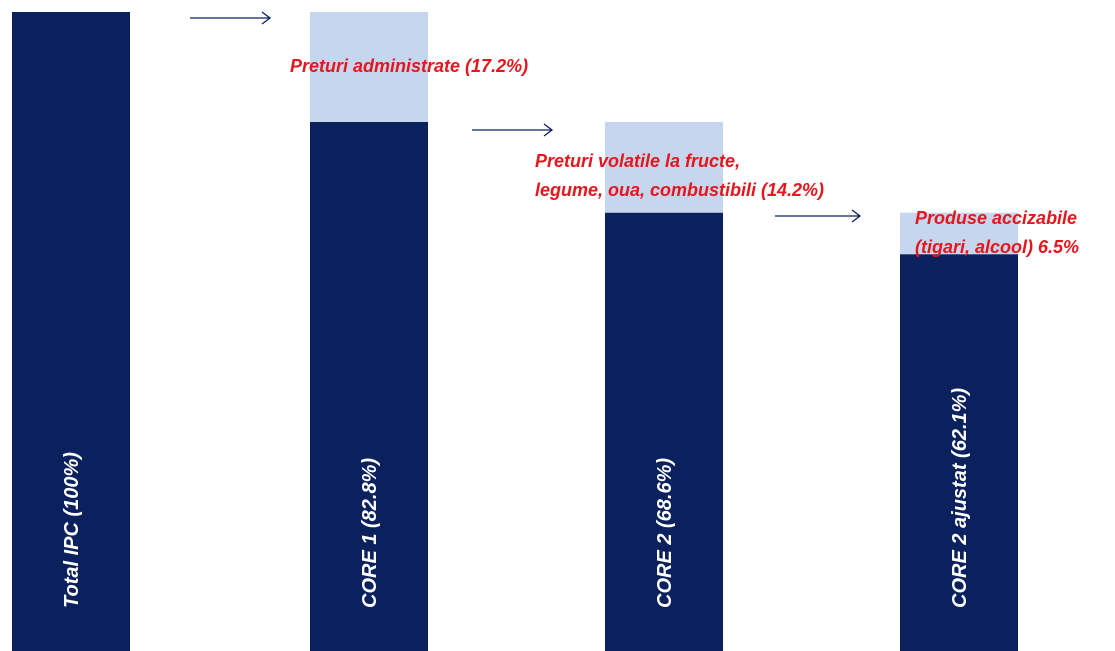 Image resolution: width=1115 pixels, height=651 pixels. Describe the element at coordinates (72, 530) in the screenshot. I see `bar-label: Total IPC (100%)` at that location.